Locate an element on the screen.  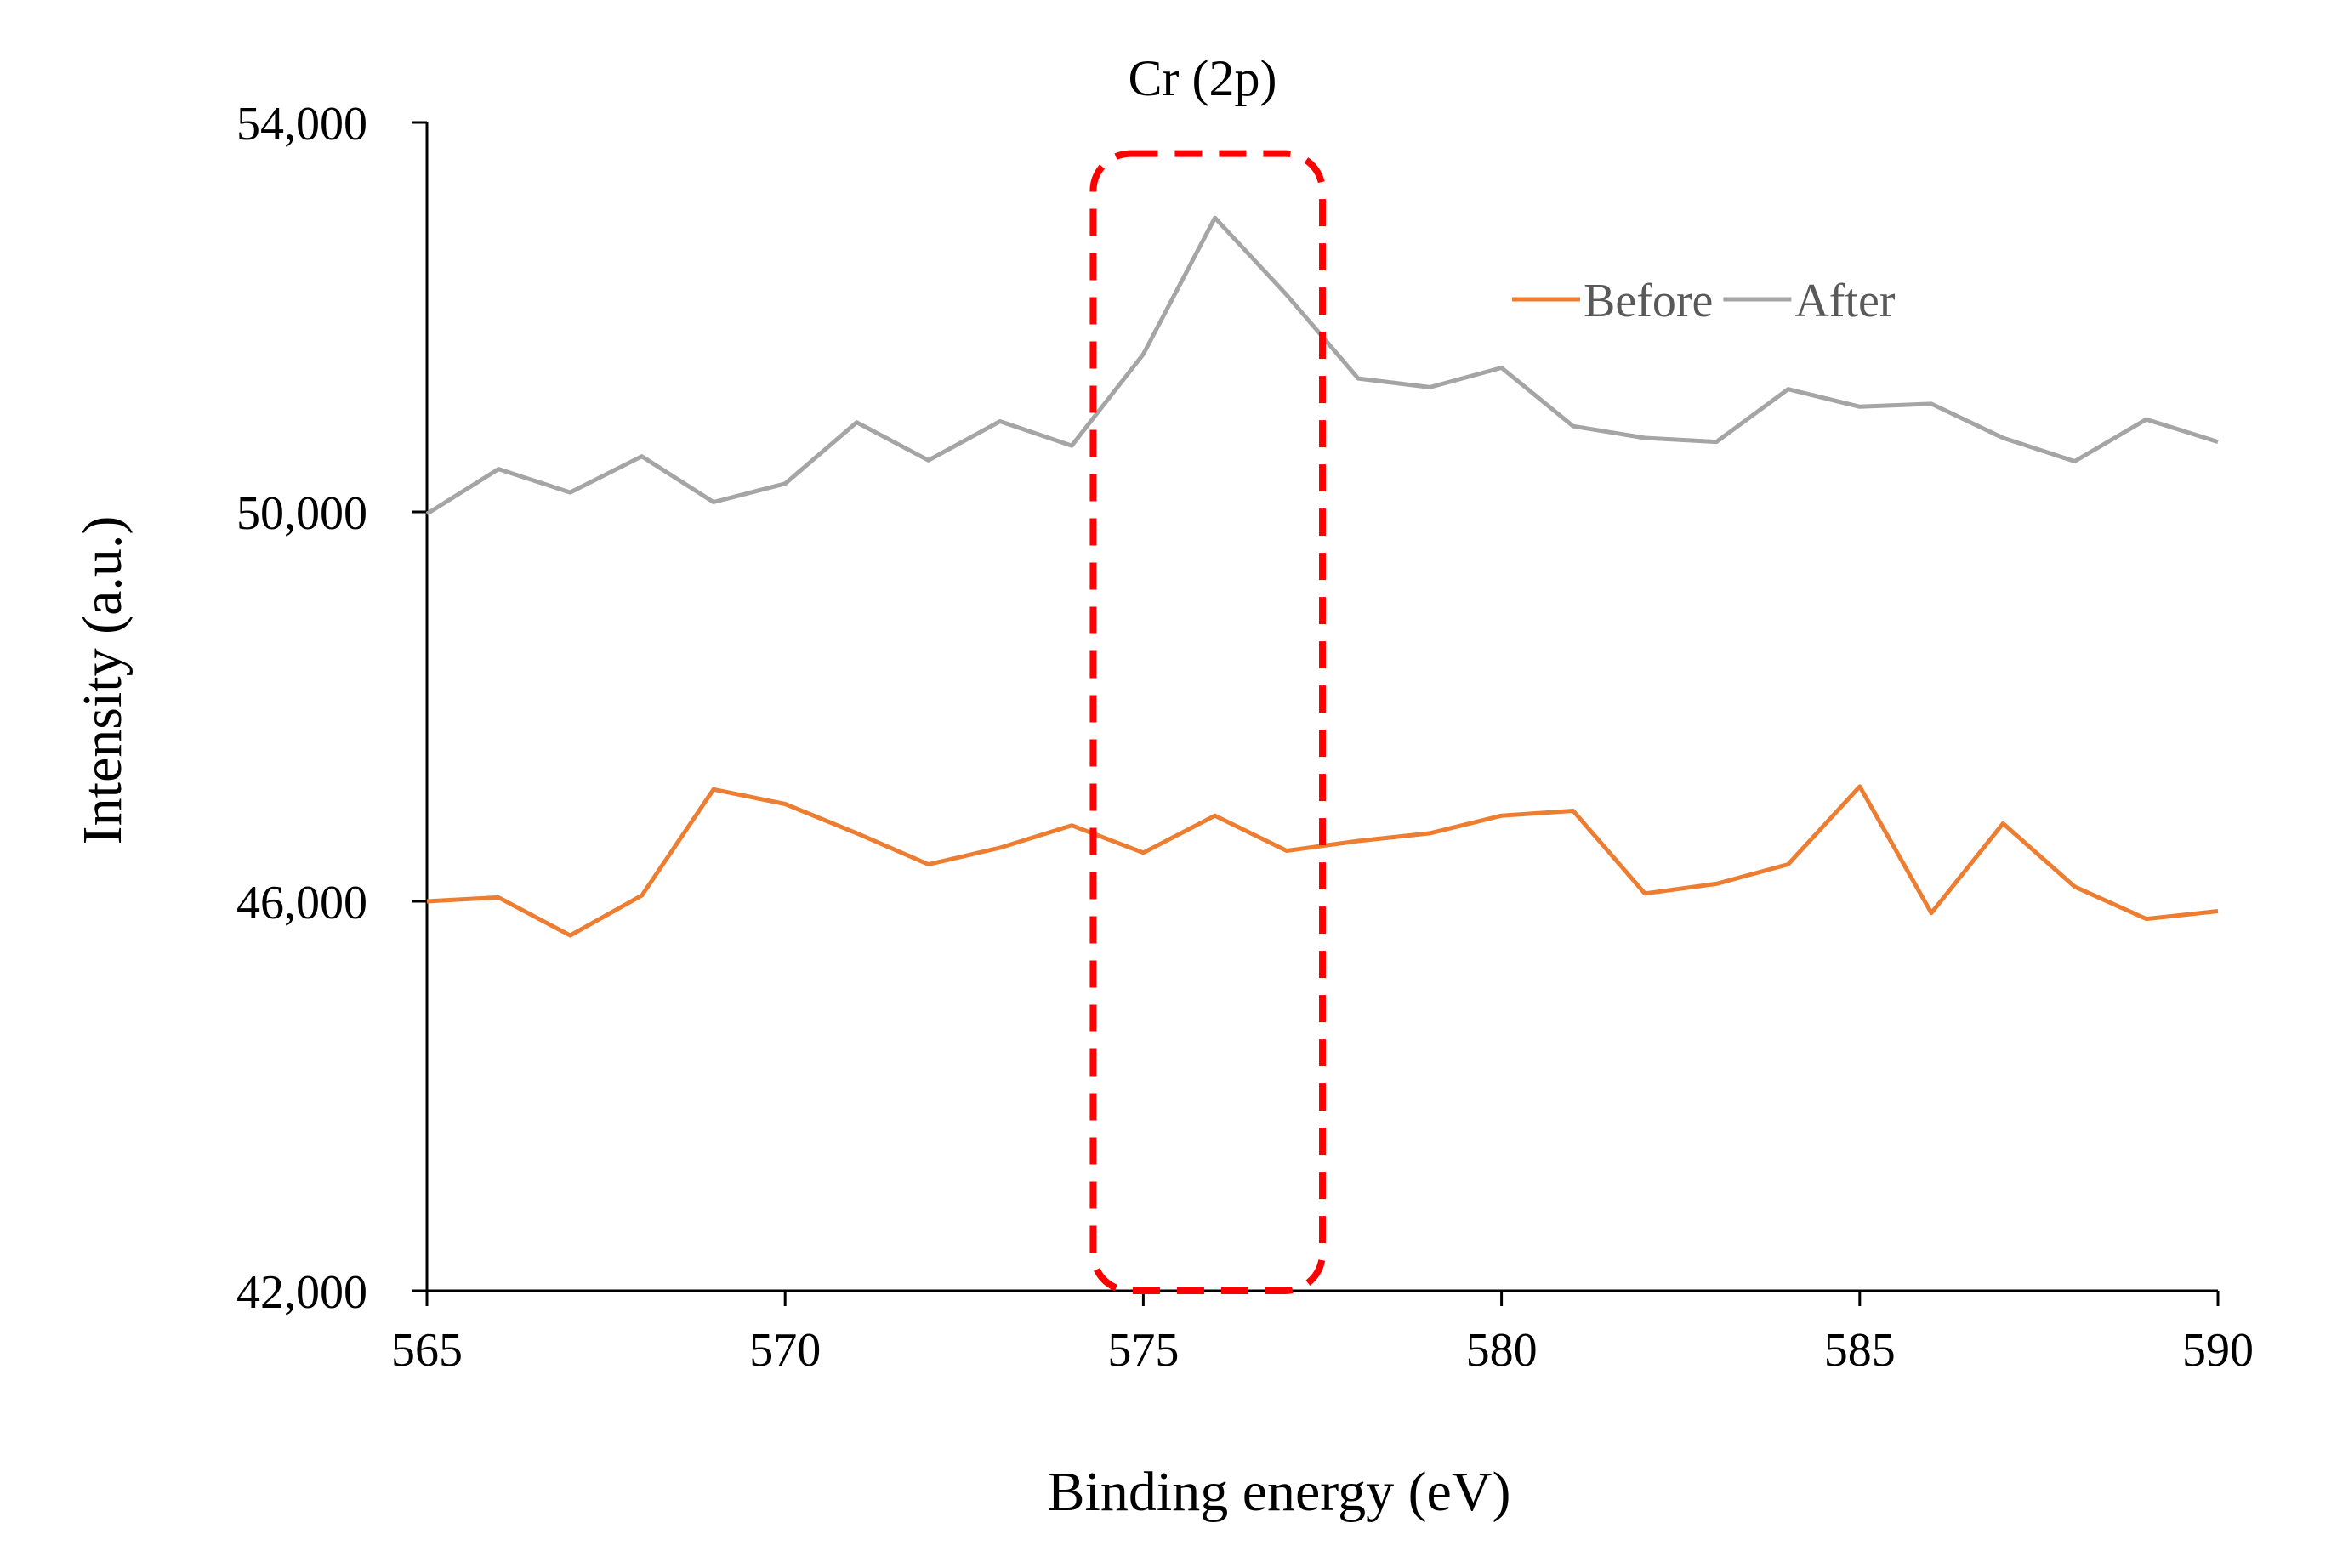
y-tick-label: 42,000 is located at coordinates (301, 1292).